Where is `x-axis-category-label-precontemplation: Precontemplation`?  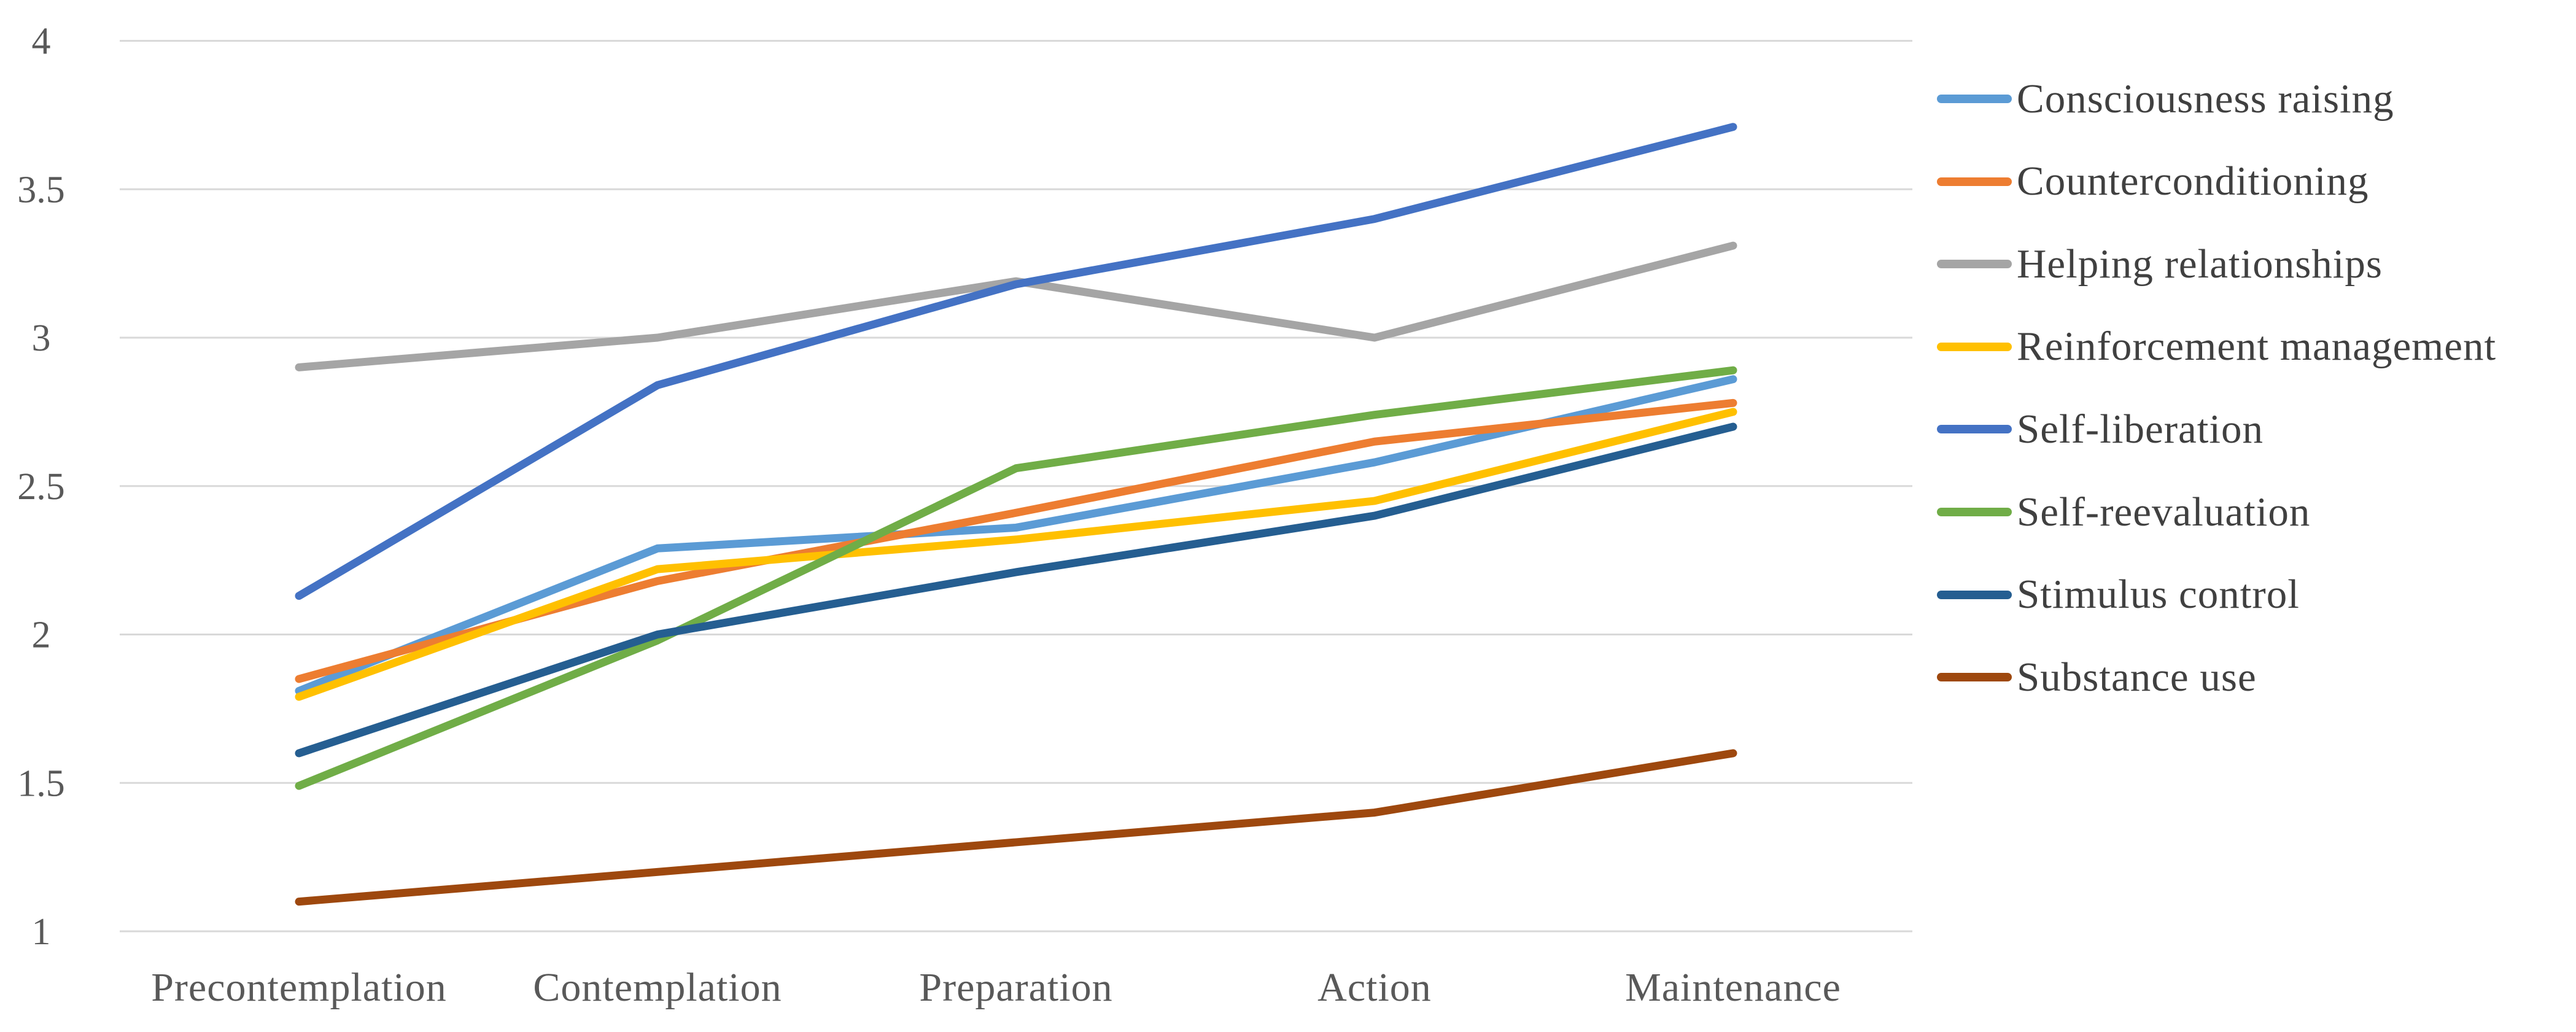 x-axis-category-label-precontemplation: Precontemplation is located at coordinates (299, 987).